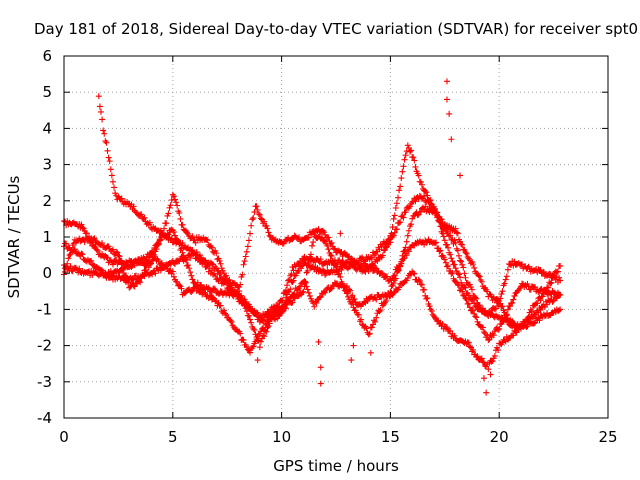  Describe the element at coordinates (47, 92) in the screenshot. I see `y-tick-label: 5` at that location.